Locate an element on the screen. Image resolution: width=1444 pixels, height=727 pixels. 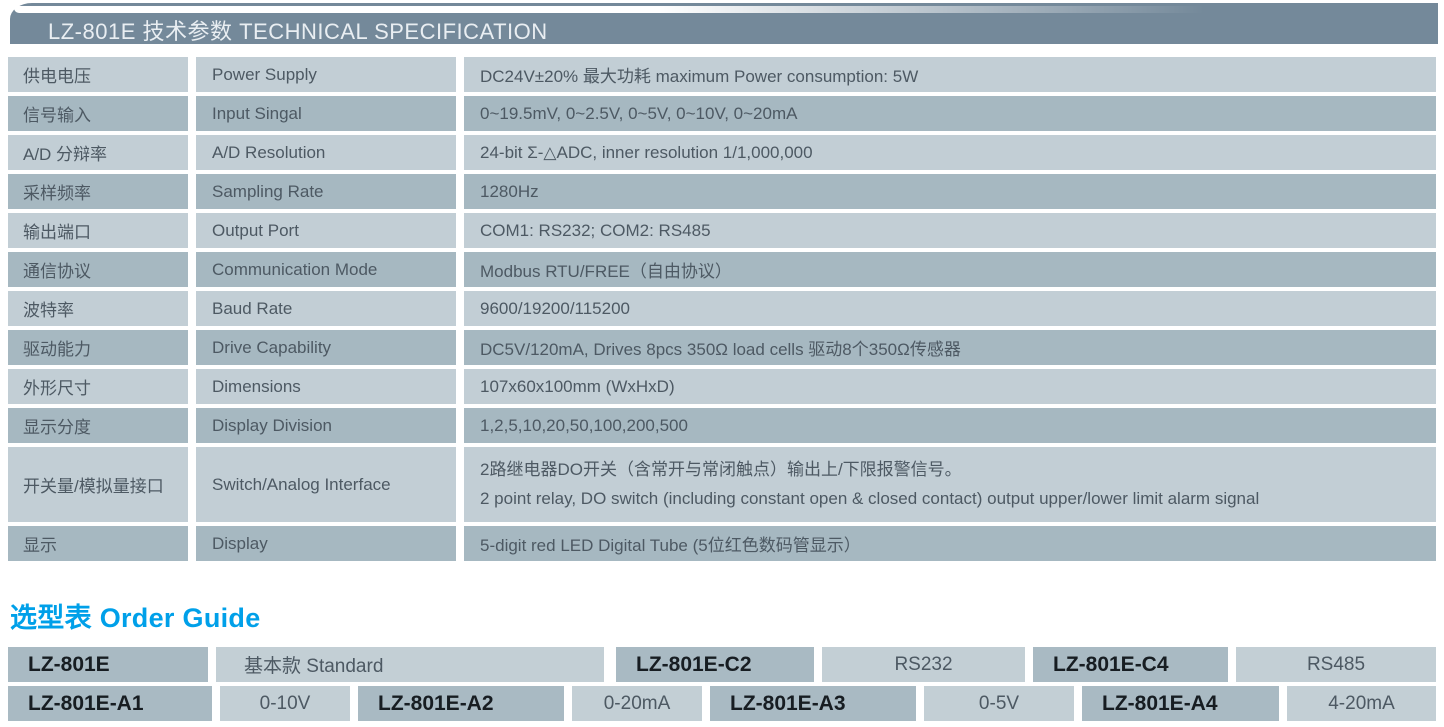
spec-row-baud-rate: 波特率 Baud Rate 9600/19200/115200 is located at coordinates (722, 308).